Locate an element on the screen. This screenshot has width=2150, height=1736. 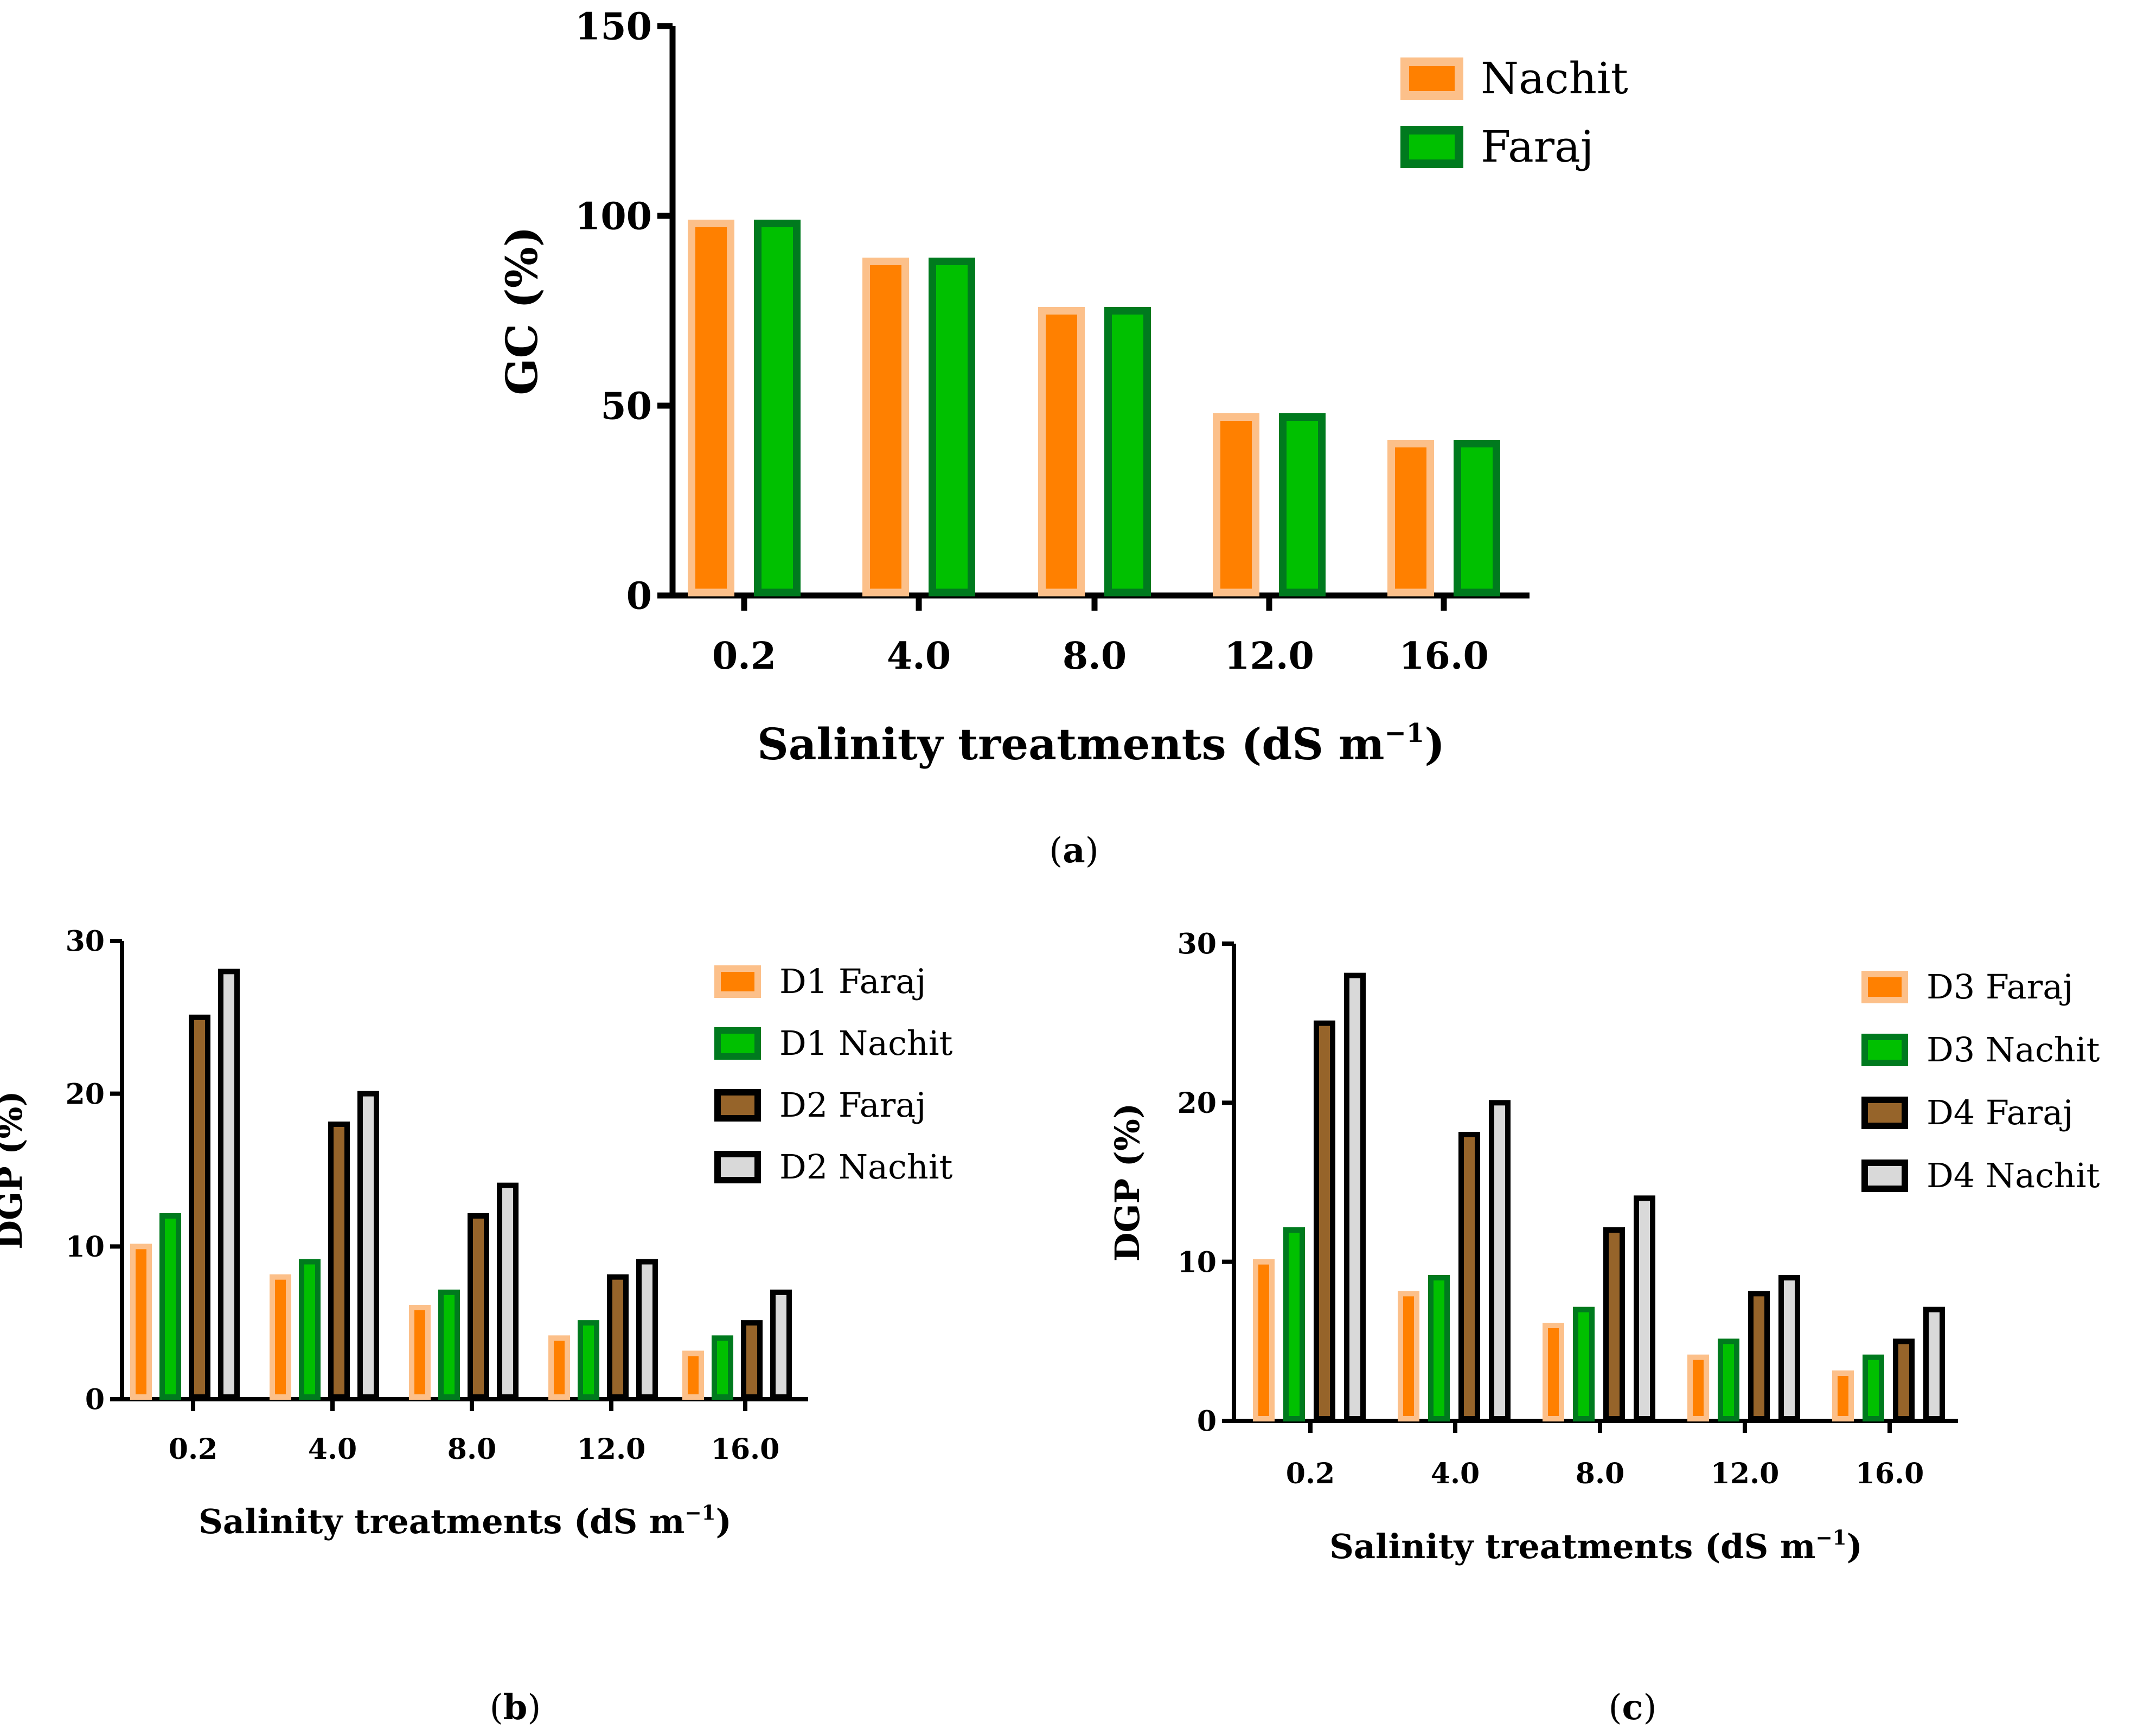
bar-c-s1-c1 is located at coordinates (1439, 1348).